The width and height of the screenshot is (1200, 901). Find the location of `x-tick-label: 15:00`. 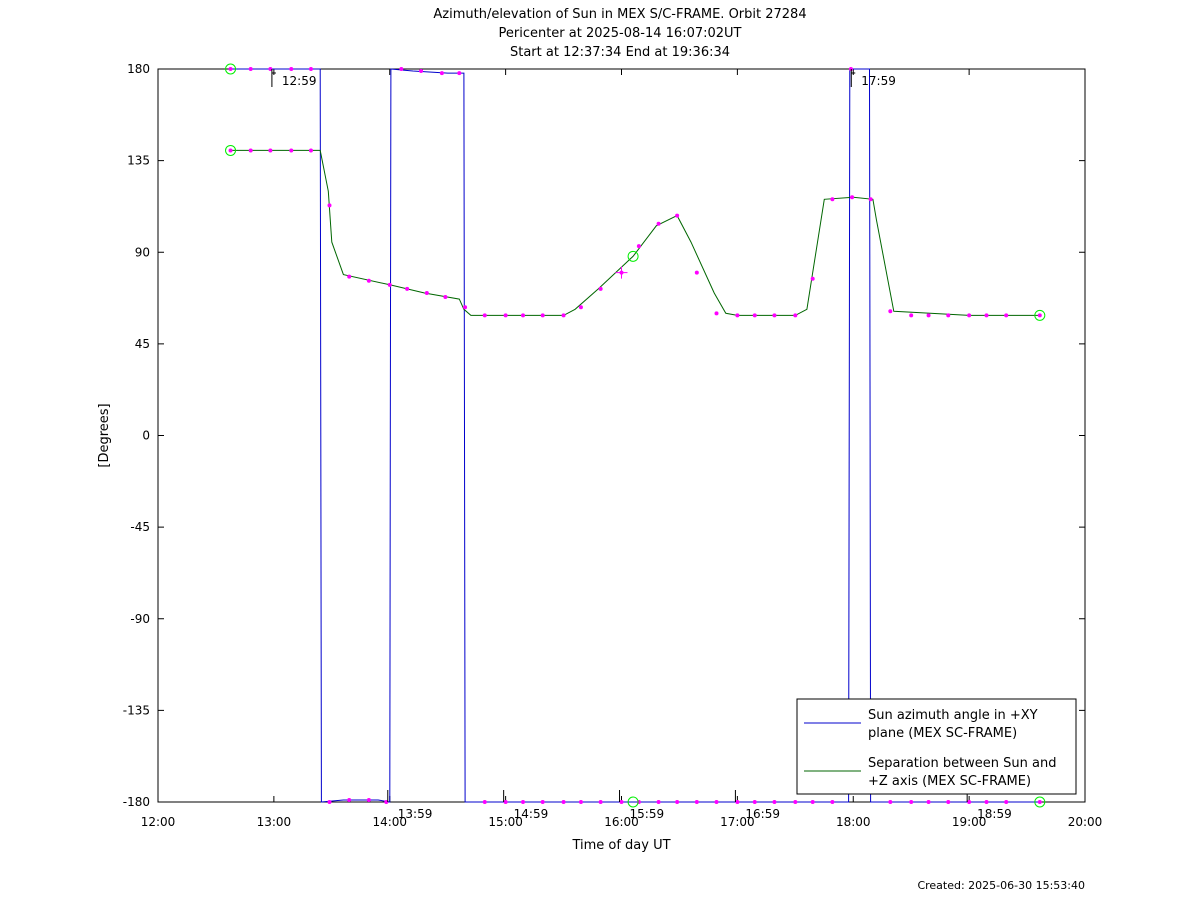

x-tick-label: 15:00 is located at coordinates (505, 822).